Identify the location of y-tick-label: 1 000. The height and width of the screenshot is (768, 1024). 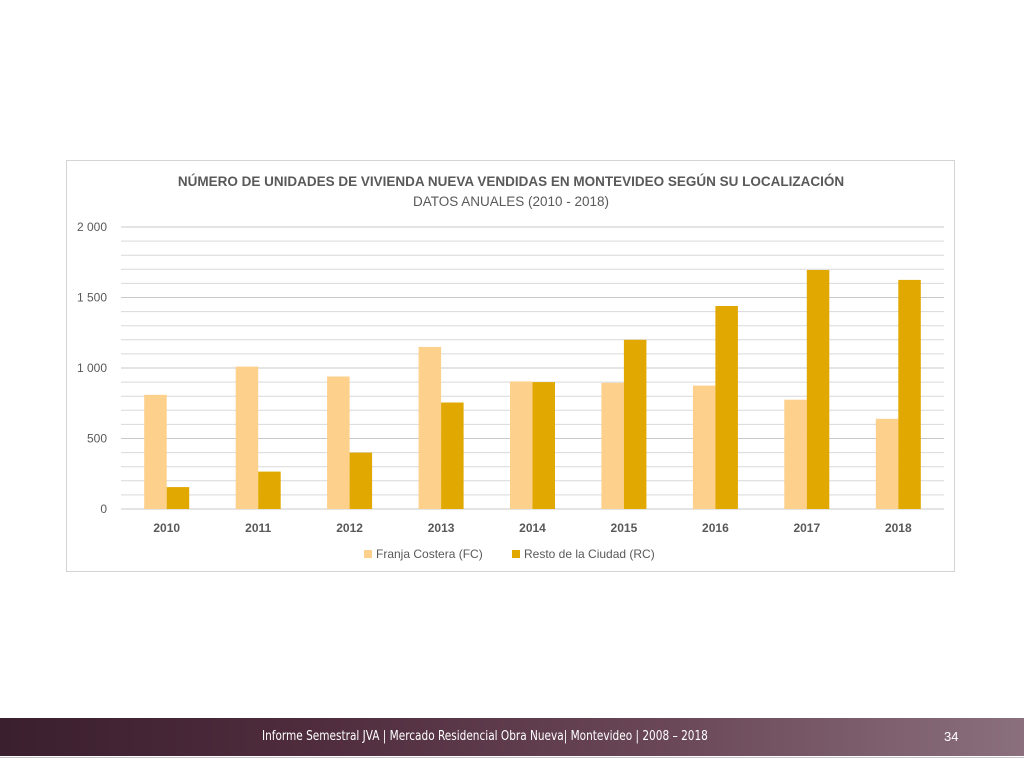
(92, 368).